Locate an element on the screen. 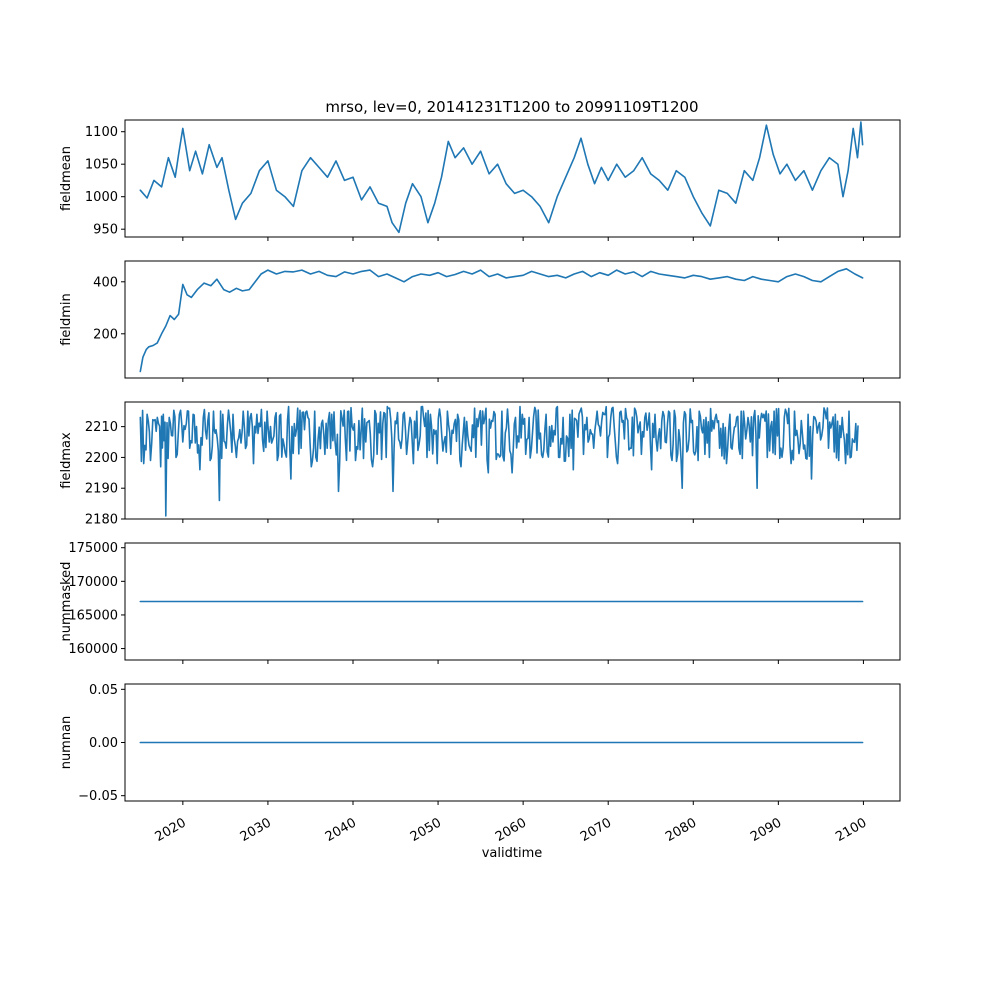  x-axis-label: validtime is located at coordinates (512, 853).